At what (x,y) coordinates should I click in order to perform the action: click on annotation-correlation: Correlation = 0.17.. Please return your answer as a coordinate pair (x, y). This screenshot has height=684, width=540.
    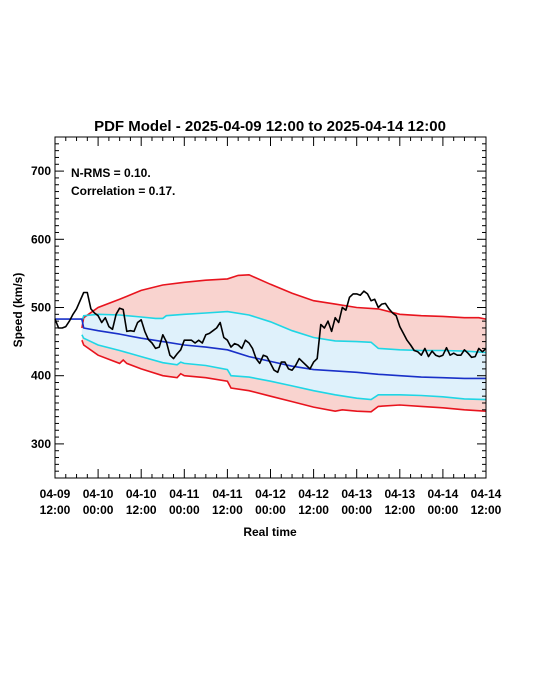
    Looking at the image, I should click on (123, 191).